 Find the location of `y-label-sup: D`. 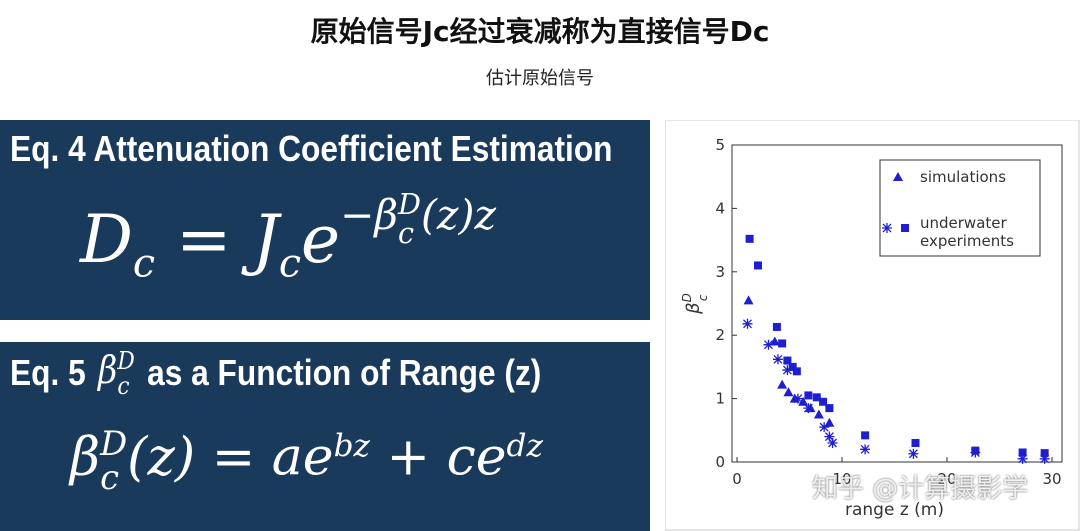

y-label-sup: D is located at coordinates (687, 297).